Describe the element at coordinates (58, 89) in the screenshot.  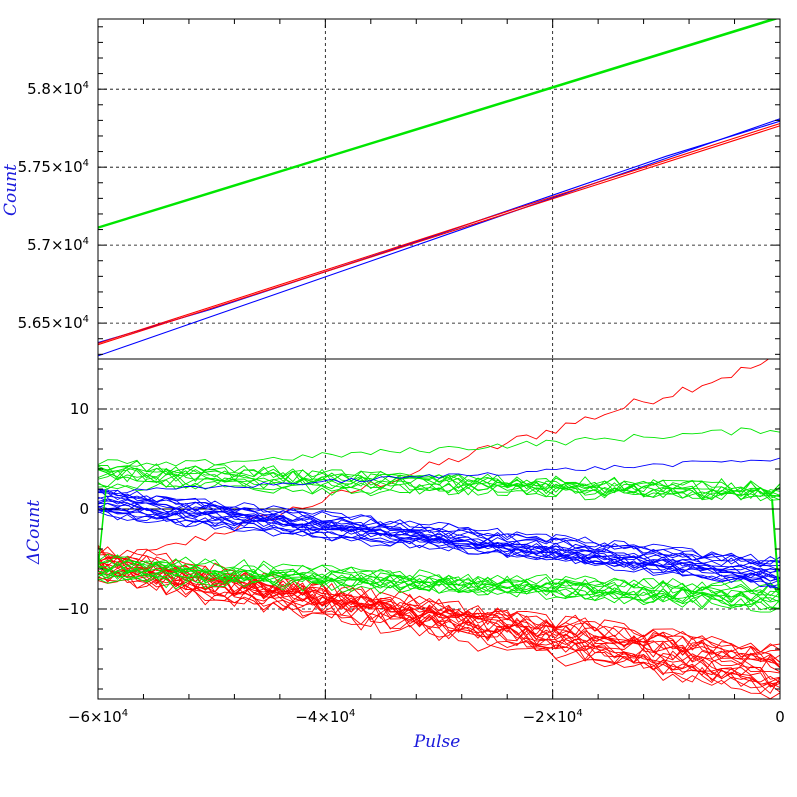
I see `top-y-tick-label: 5.8×104` at that location.